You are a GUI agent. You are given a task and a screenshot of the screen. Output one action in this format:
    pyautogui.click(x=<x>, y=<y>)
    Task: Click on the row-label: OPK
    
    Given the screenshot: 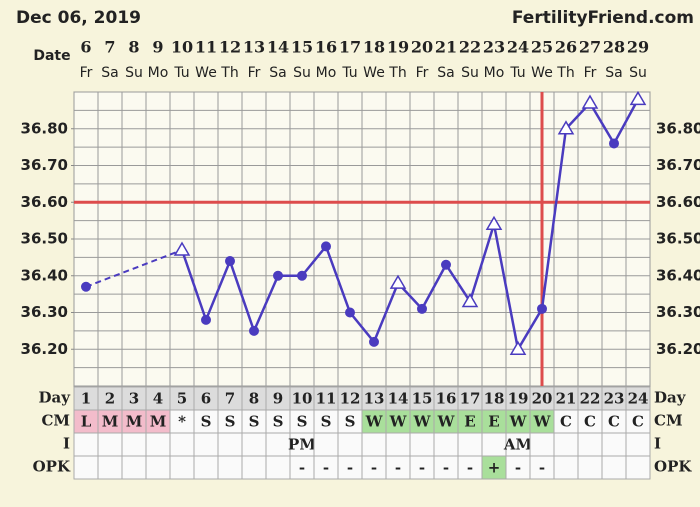 What is the action you would take?
    pyautogui.click(x=52, y=467)
    